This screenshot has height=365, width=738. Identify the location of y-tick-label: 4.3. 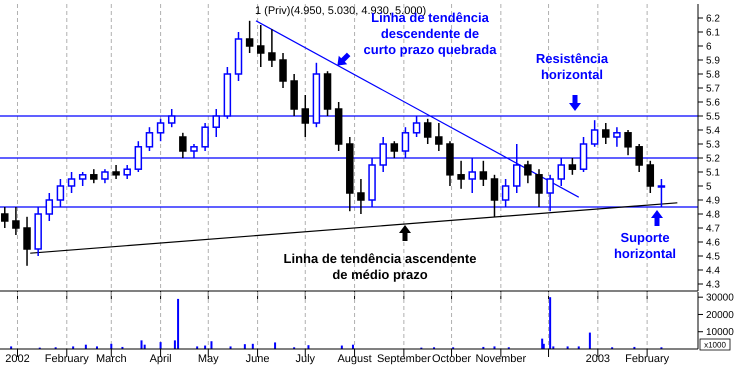
(713, 285).